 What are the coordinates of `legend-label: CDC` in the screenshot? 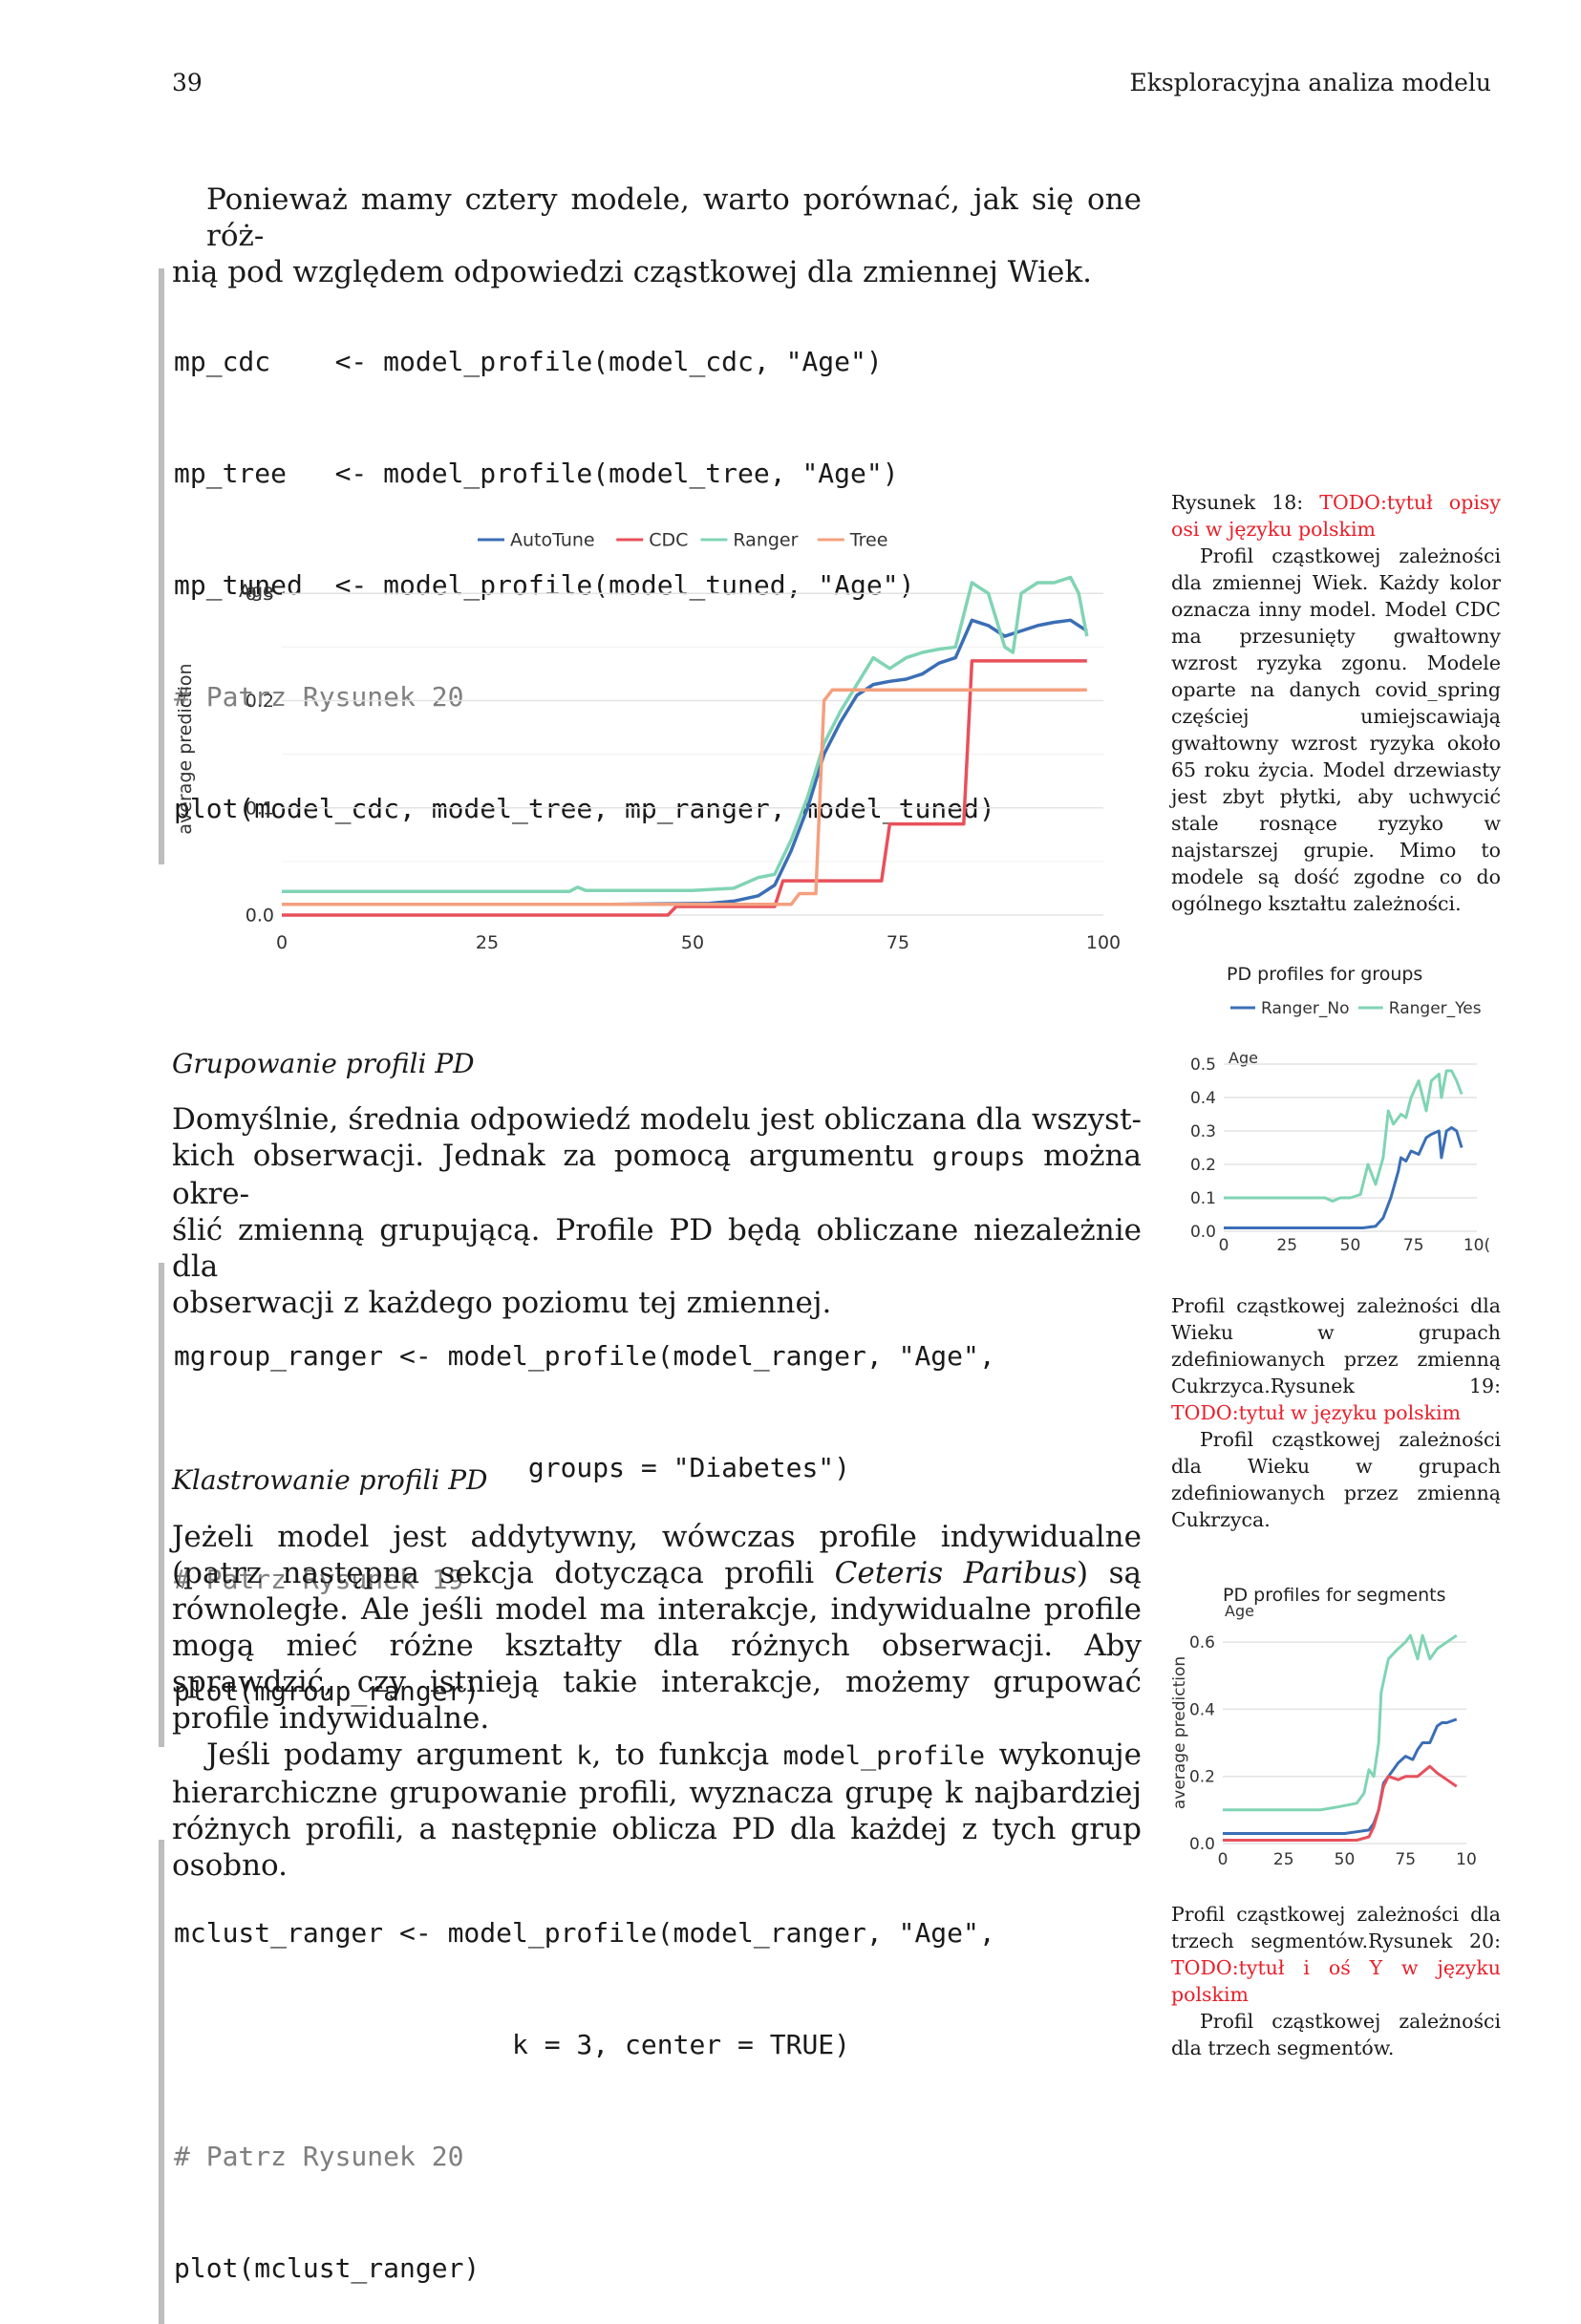 It's located at (669, 540).